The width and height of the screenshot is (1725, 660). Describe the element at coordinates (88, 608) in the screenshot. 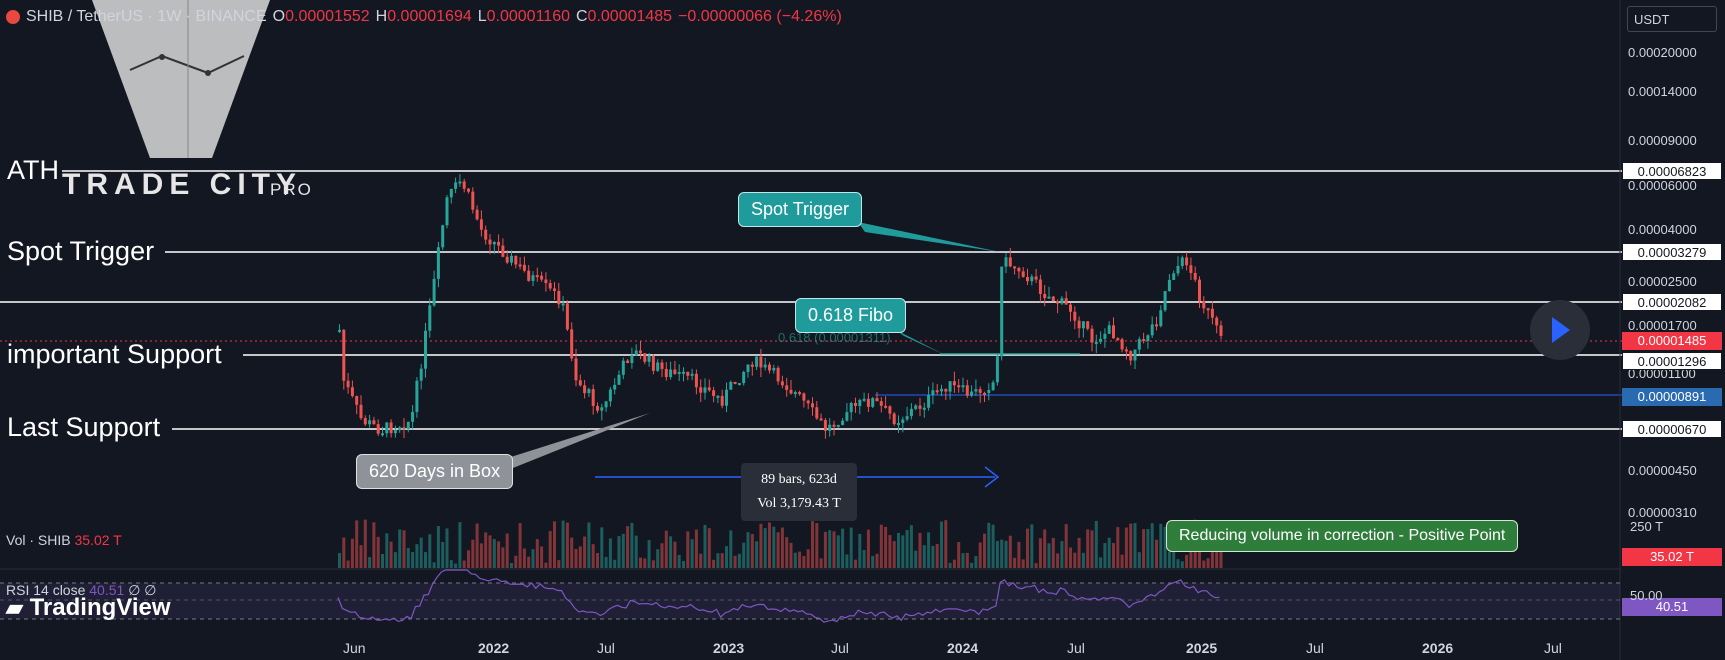

I see `tradingview-logo: ▰ TradingView` at that location.